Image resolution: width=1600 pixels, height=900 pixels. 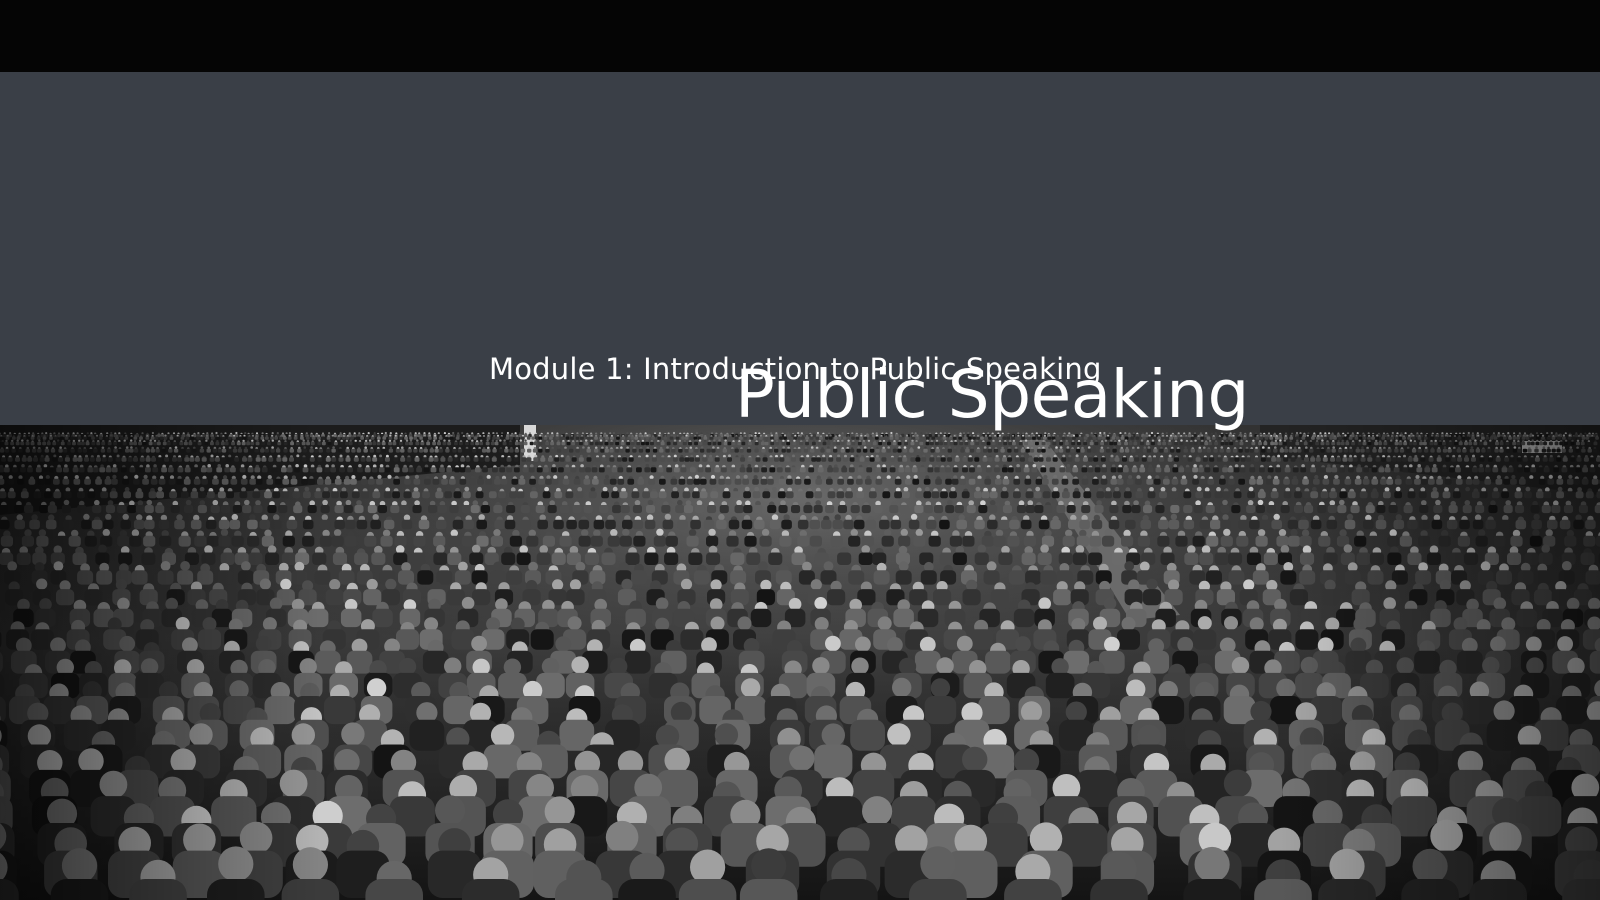 I want to click on top-black-bar, so click(x=800, y=36).